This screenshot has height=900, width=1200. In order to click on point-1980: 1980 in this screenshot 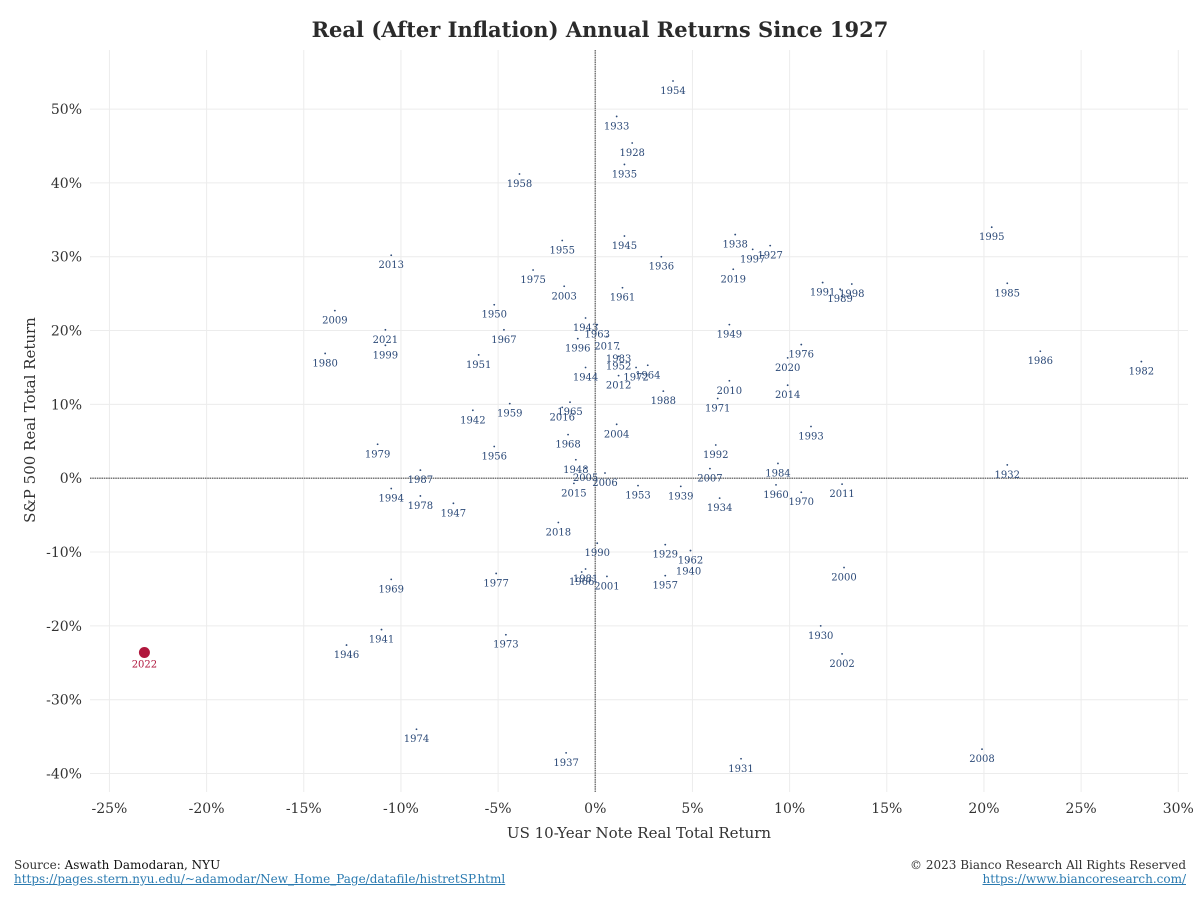, I will do `click(325, 360)`.